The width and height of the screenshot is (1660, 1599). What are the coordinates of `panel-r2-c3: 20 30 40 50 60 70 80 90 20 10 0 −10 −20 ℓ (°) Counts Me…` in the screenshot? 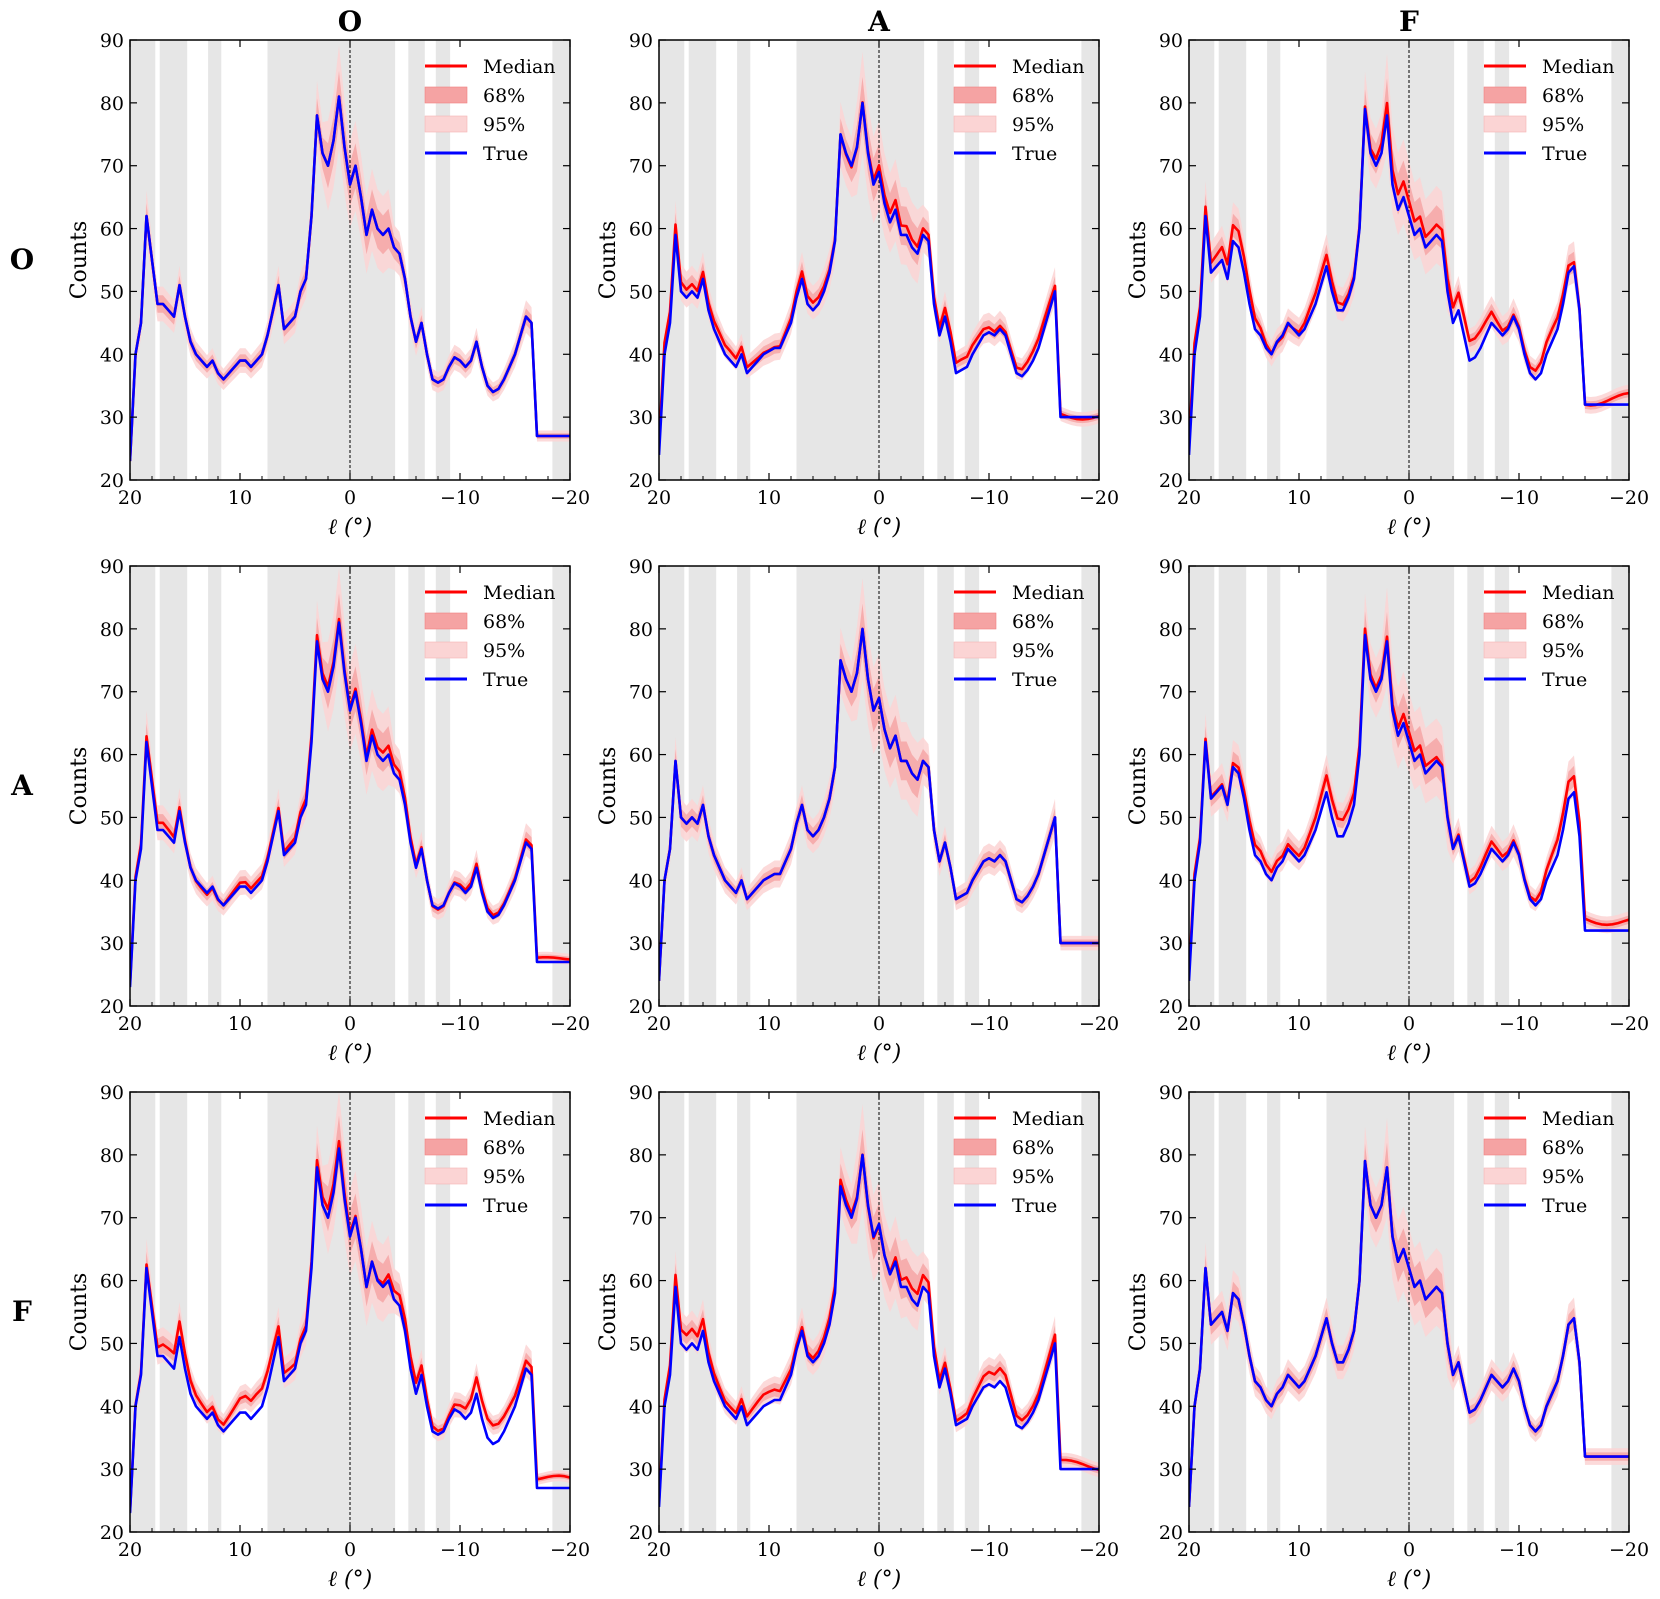 It's located at (1387, 811).